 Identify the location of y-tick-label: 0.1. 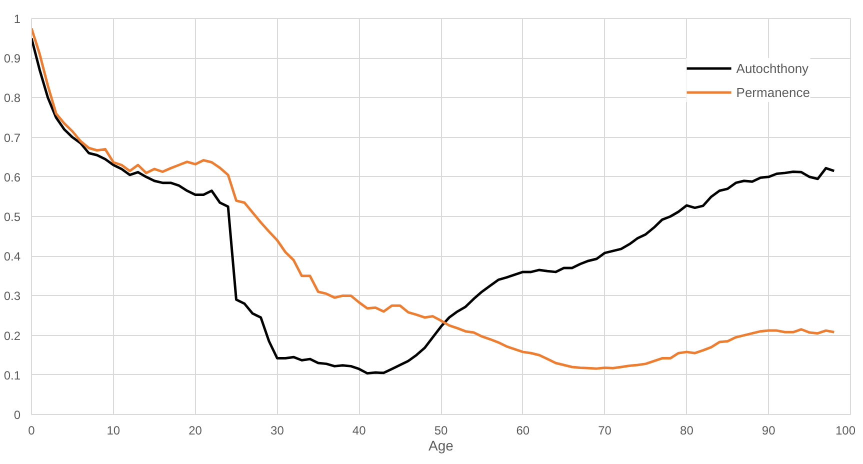
(12, 375).